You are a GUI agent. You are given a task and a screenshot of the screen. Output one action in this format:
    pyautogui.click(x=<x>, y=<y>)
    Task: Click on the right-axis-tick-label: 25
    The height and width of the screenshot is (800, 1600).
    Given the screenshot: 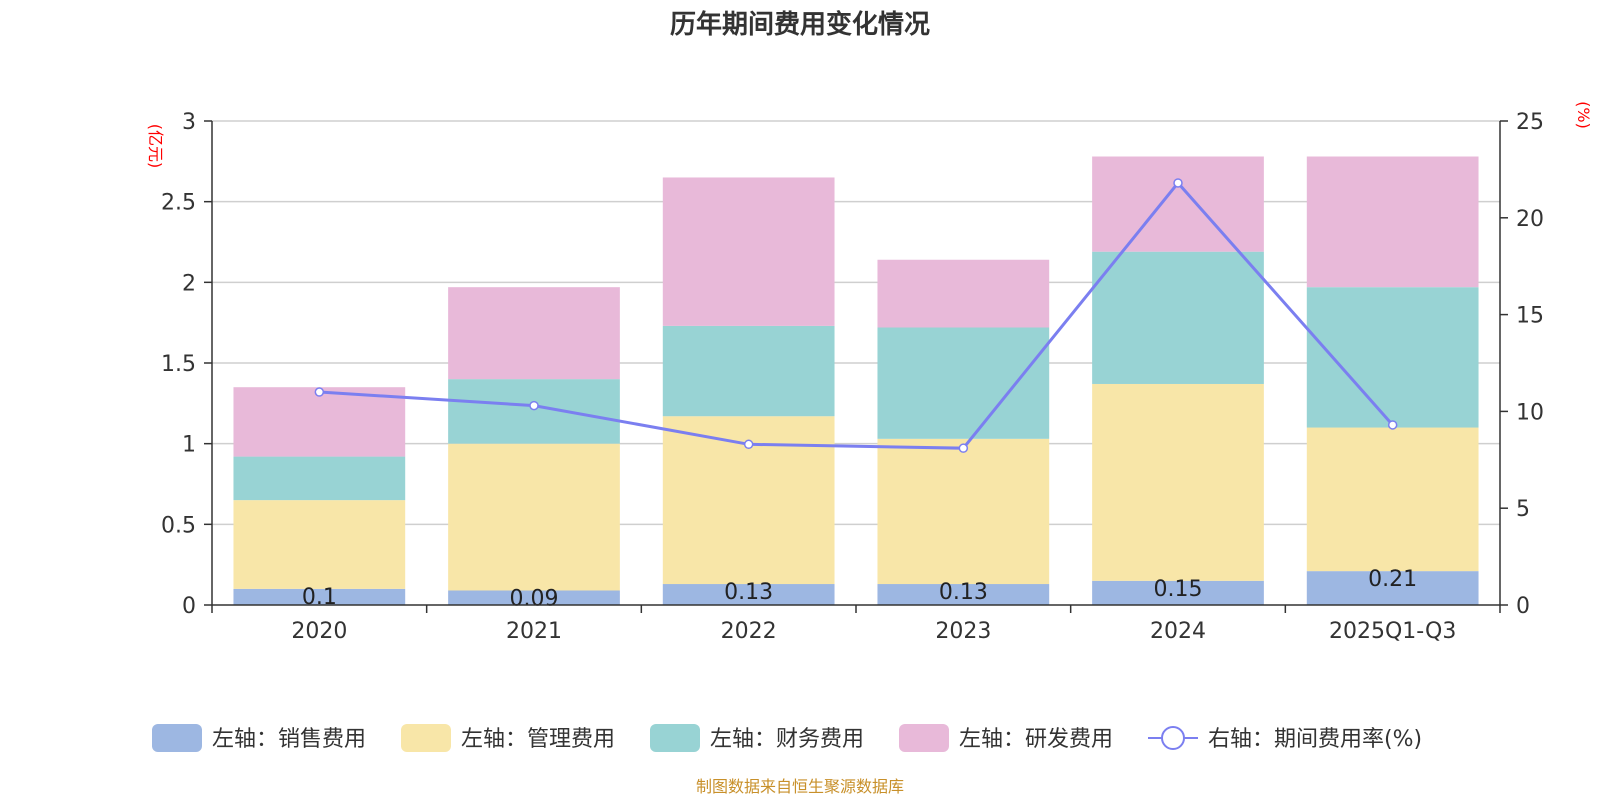 What is the action you would take?
    pyautogui.click(x=1530, y=122)
    